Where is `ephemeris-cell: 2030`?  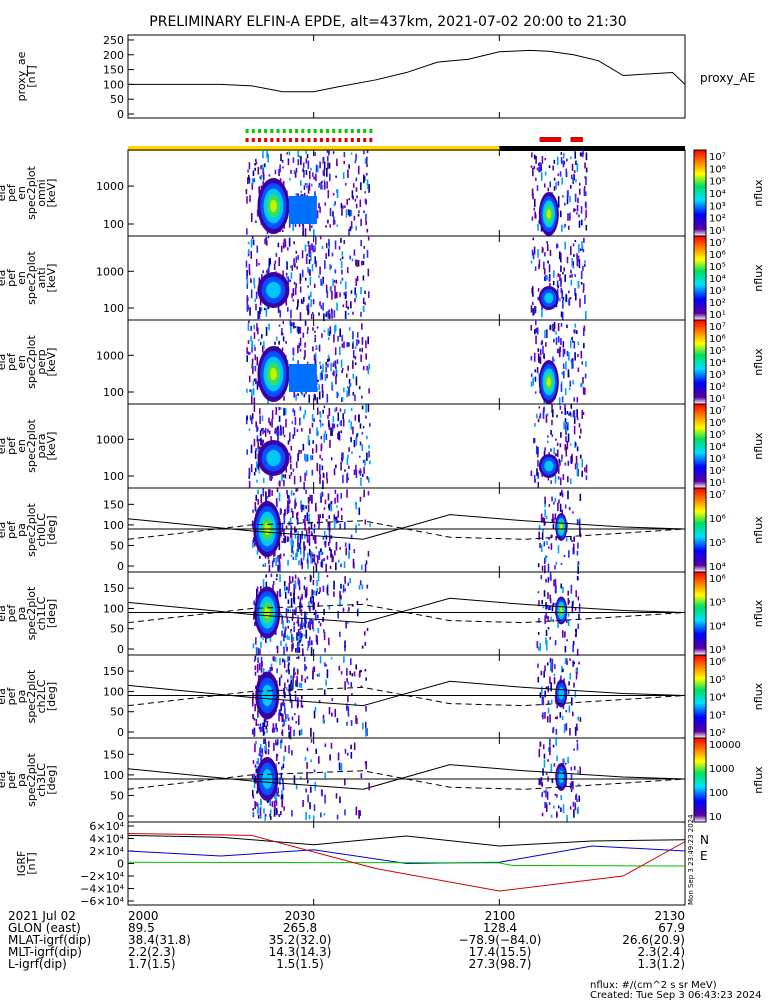
ephemeris-cell: 2030 is located at coordinates (300, 916).